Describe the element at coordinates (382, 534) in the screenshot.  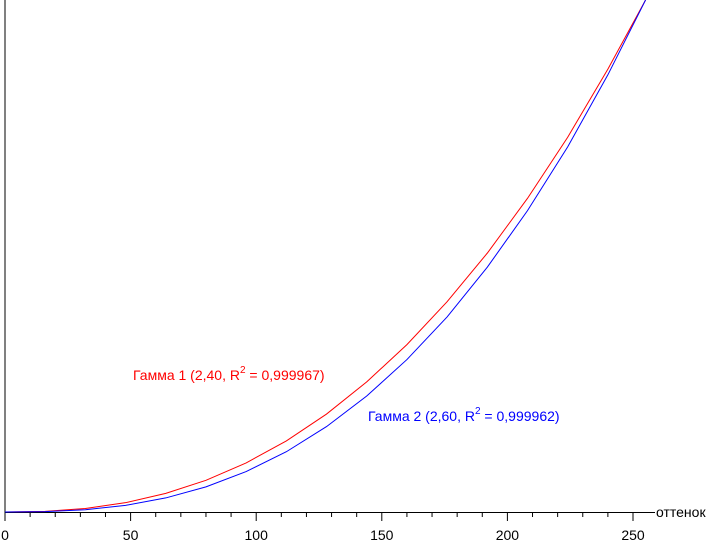
I see `x-tick-label: 150` at that location.